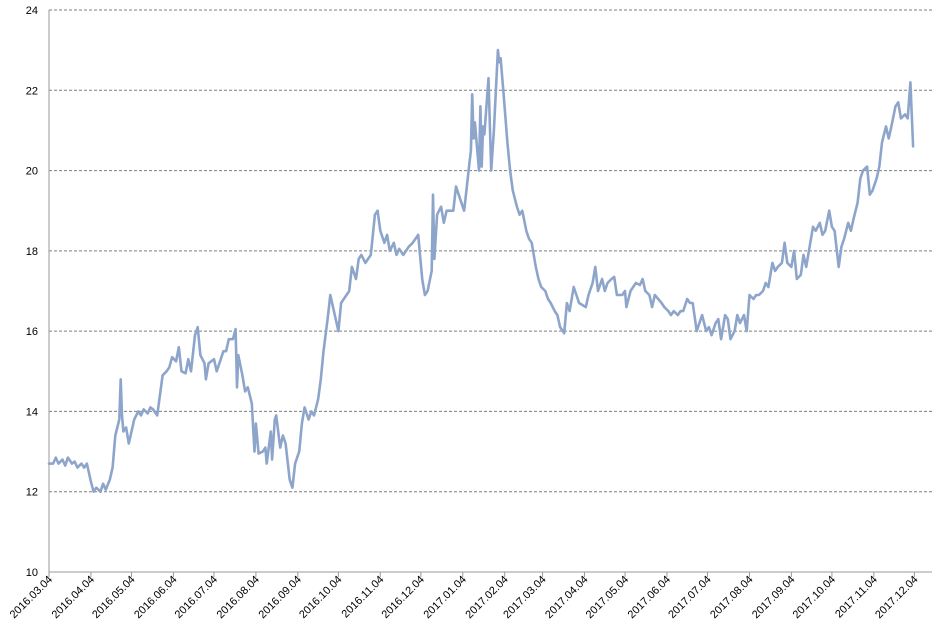  What do you see at coordinates (731, 597) in the screenshot?
I see `x-tick-label: 2017.08.04` at bounding box center [731, 597].